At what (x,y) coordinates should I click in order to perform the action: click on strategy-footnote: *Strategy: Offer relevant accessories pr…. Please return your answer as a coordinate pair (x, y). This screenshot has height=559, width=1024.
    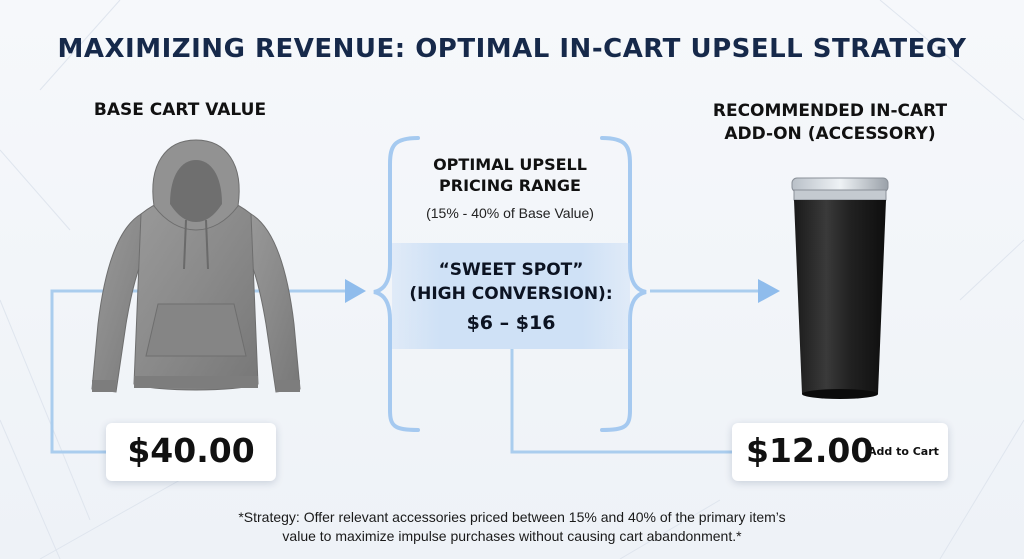
    Looking at the image, I should click on (512, 527).